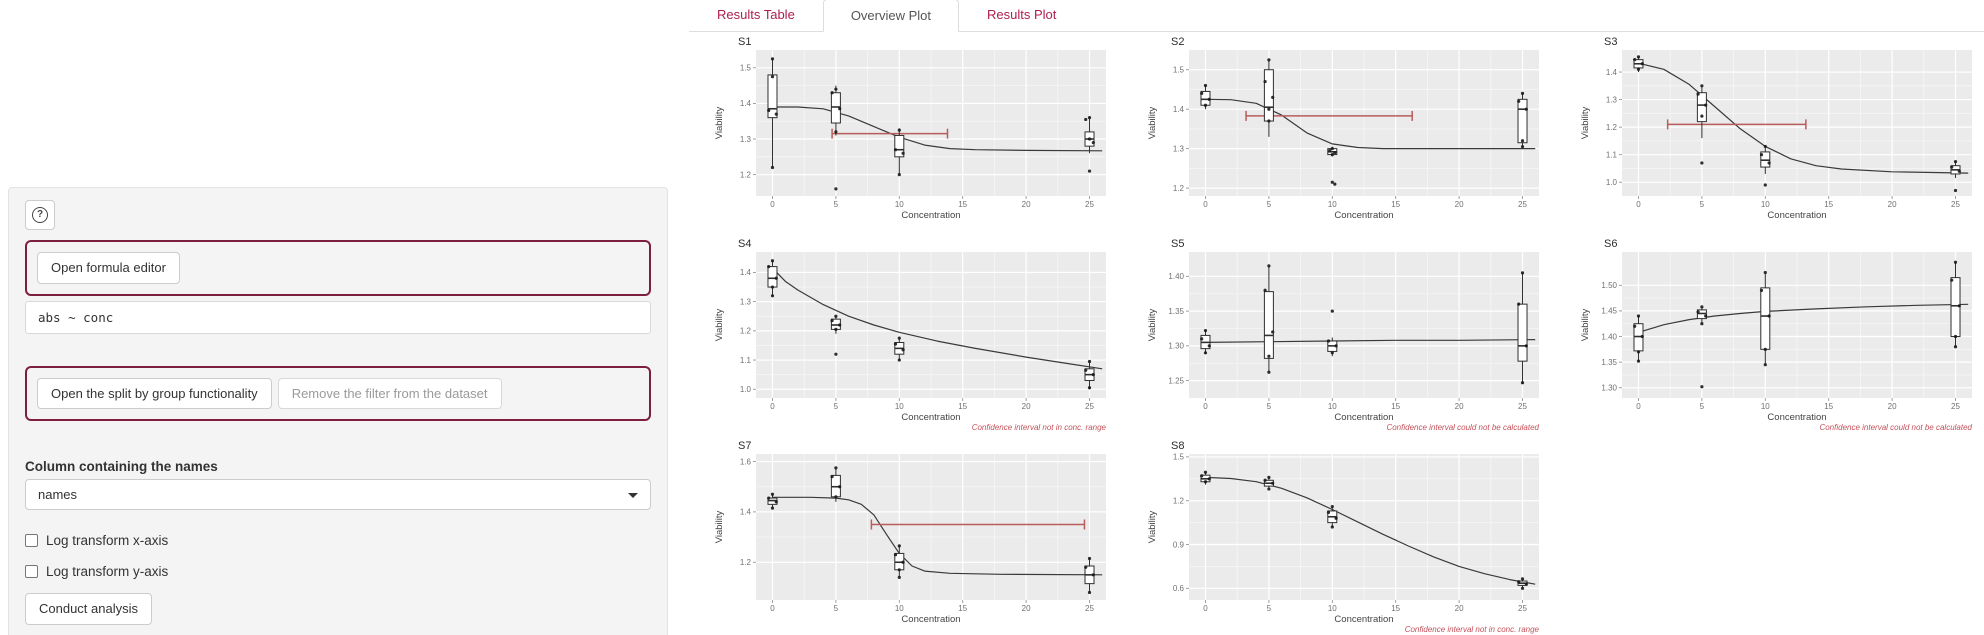 This screenshot has height=635, width=1984. I want to click on svg-text: 1.30, so click(1176, 346).